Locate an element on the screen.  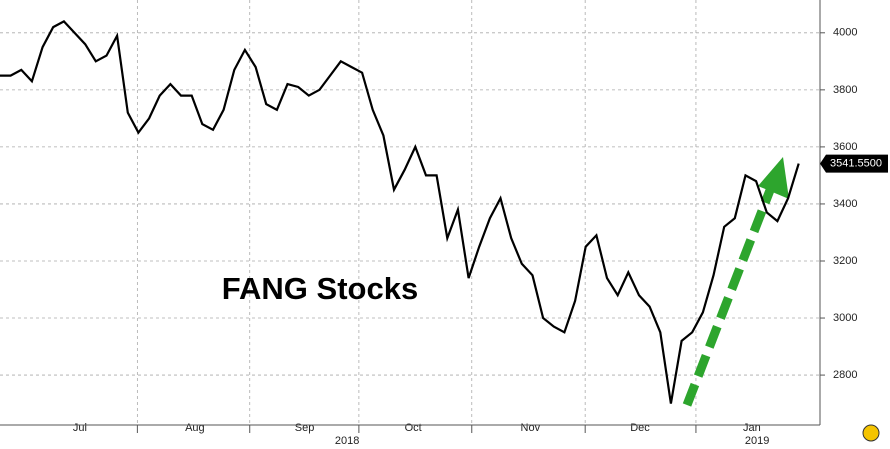
last-value-tag is located at coordinates (854, 163).